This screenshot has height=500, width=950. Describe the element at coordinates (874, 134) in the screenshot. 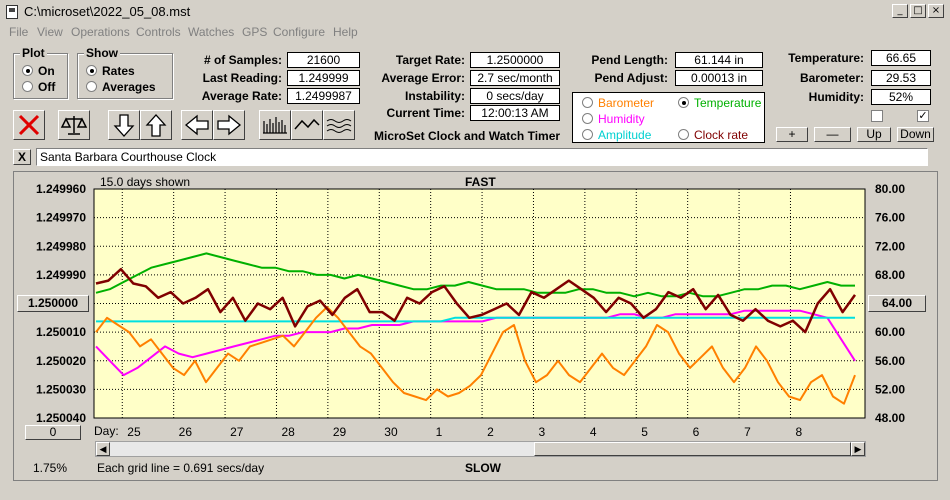

I see `up-button: Up` at that location.